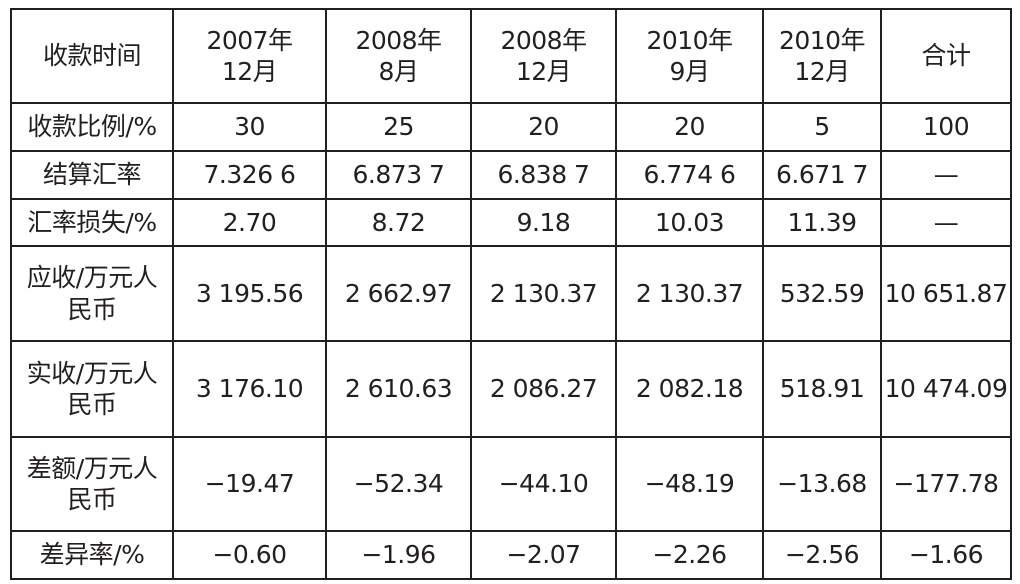 The width and height of the screenshot is (1020, 584). What do you see at coordinates (946, 127) in the screenshot?
I see `cell: 100` at bounding box center [946, 127].